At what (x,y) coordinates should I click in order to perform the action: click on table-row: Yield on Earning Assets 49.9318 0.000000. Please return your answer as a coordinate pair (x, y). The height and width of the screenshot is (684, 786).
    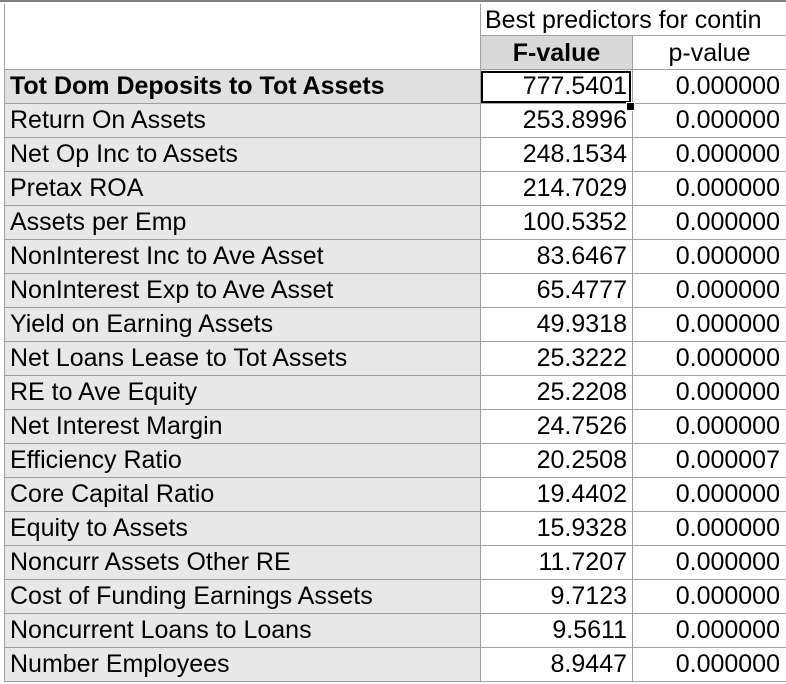
    Looking at the image, I should click on (395, 325).